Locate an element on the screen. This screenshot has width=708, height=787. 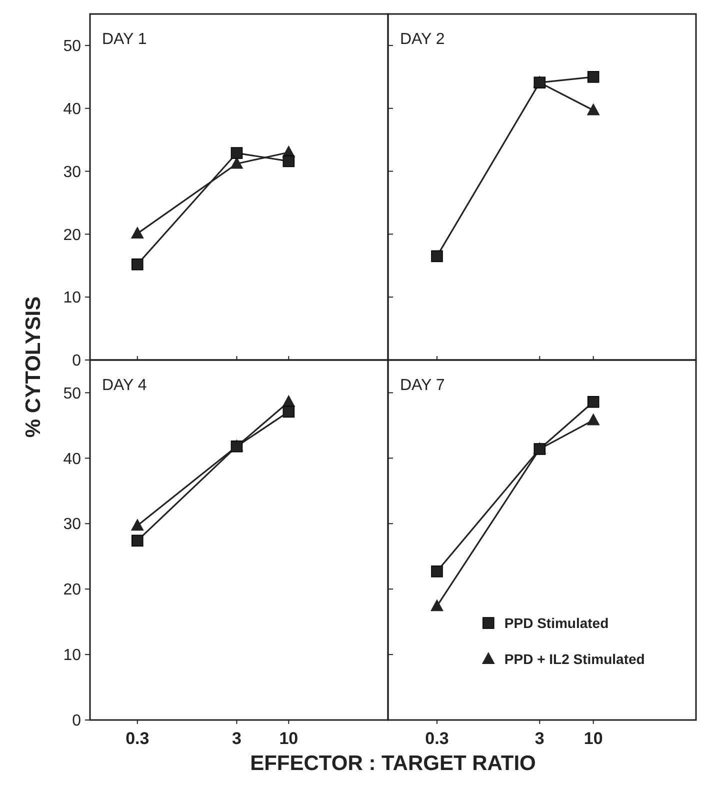
x-axis-title: EFFECTOR : TARGET RATIO is located at coordinates (393, 763).